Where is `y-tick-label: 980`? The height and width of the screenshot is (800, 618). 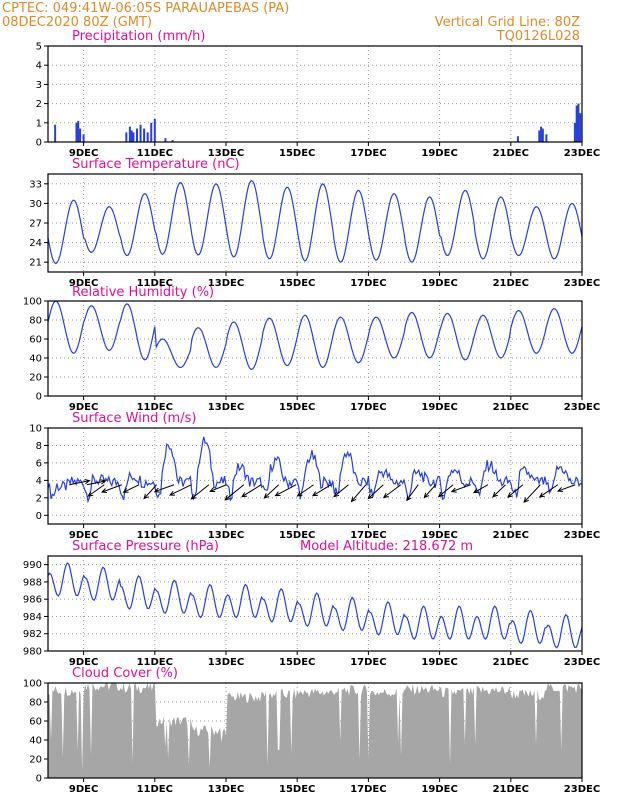
y-tick-label: 980 is located at coordinates (32, 652).